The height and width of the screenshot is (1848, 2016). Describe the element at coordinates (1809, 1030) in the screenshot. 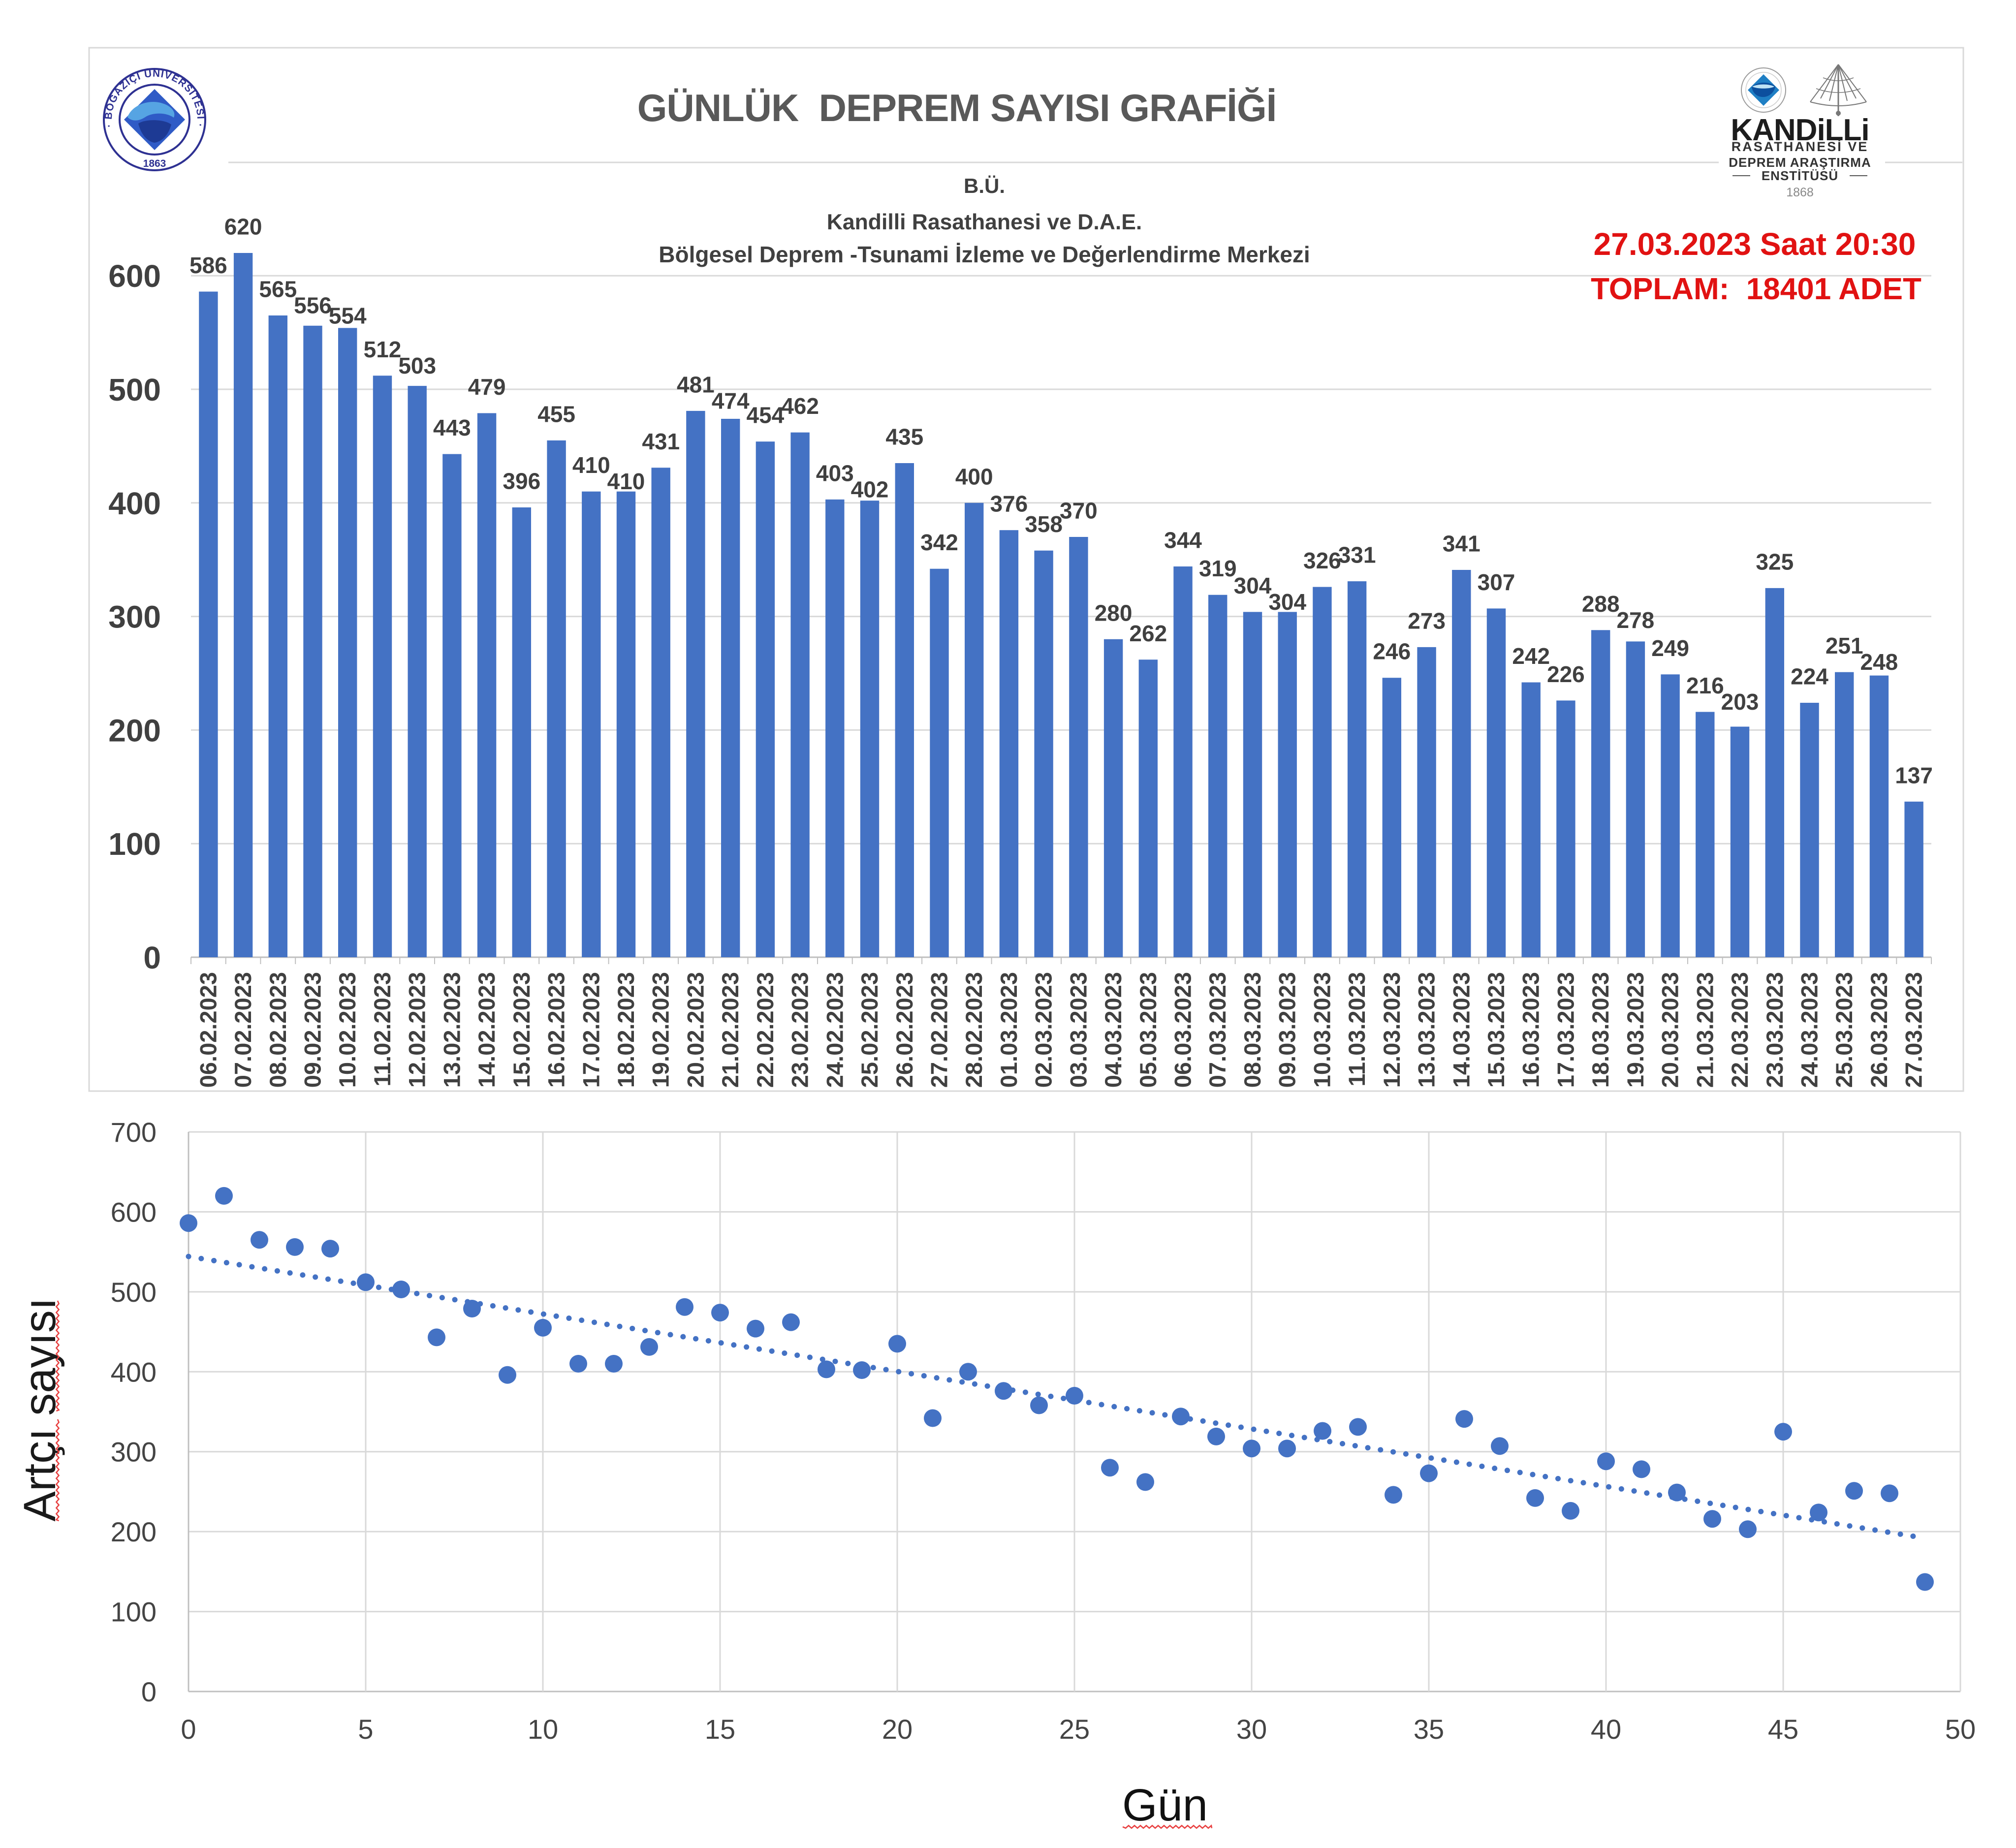

I see `svg-text: 24.03.2023` at that location.